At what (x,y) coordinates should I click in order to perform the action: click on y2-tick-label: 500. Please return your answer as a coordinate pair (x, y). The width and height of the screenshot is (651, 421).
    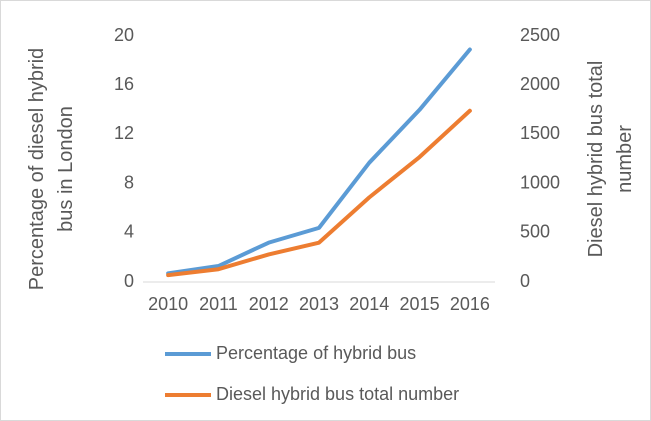
    Looking at the image, I should click on (535, 232).